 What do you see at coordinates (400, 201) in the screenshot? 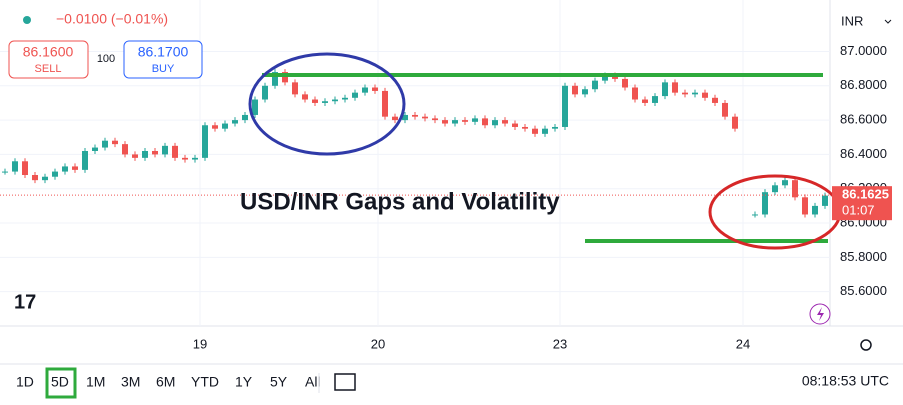
I see `chart-title: USD/INR Gaps and Volatility` at bounding box center [400, 201].